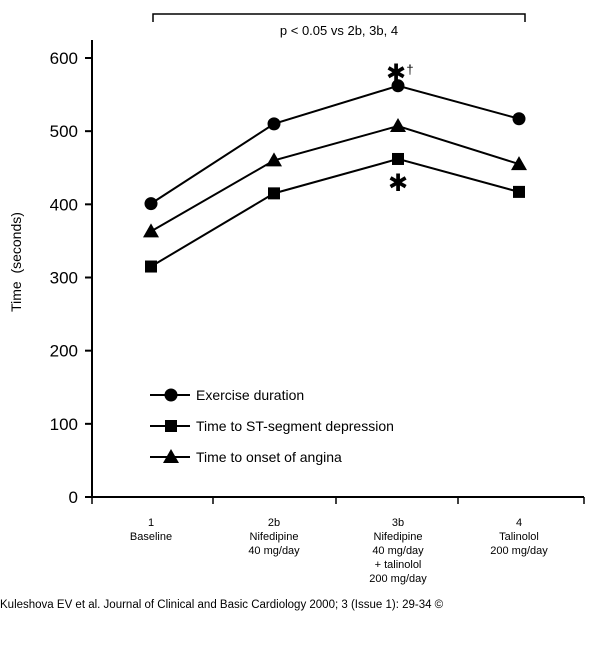 Image resolution: width=600 pixels, height=656 pixels. I want to click on st-significance-star: ✱, so click(398, 183).